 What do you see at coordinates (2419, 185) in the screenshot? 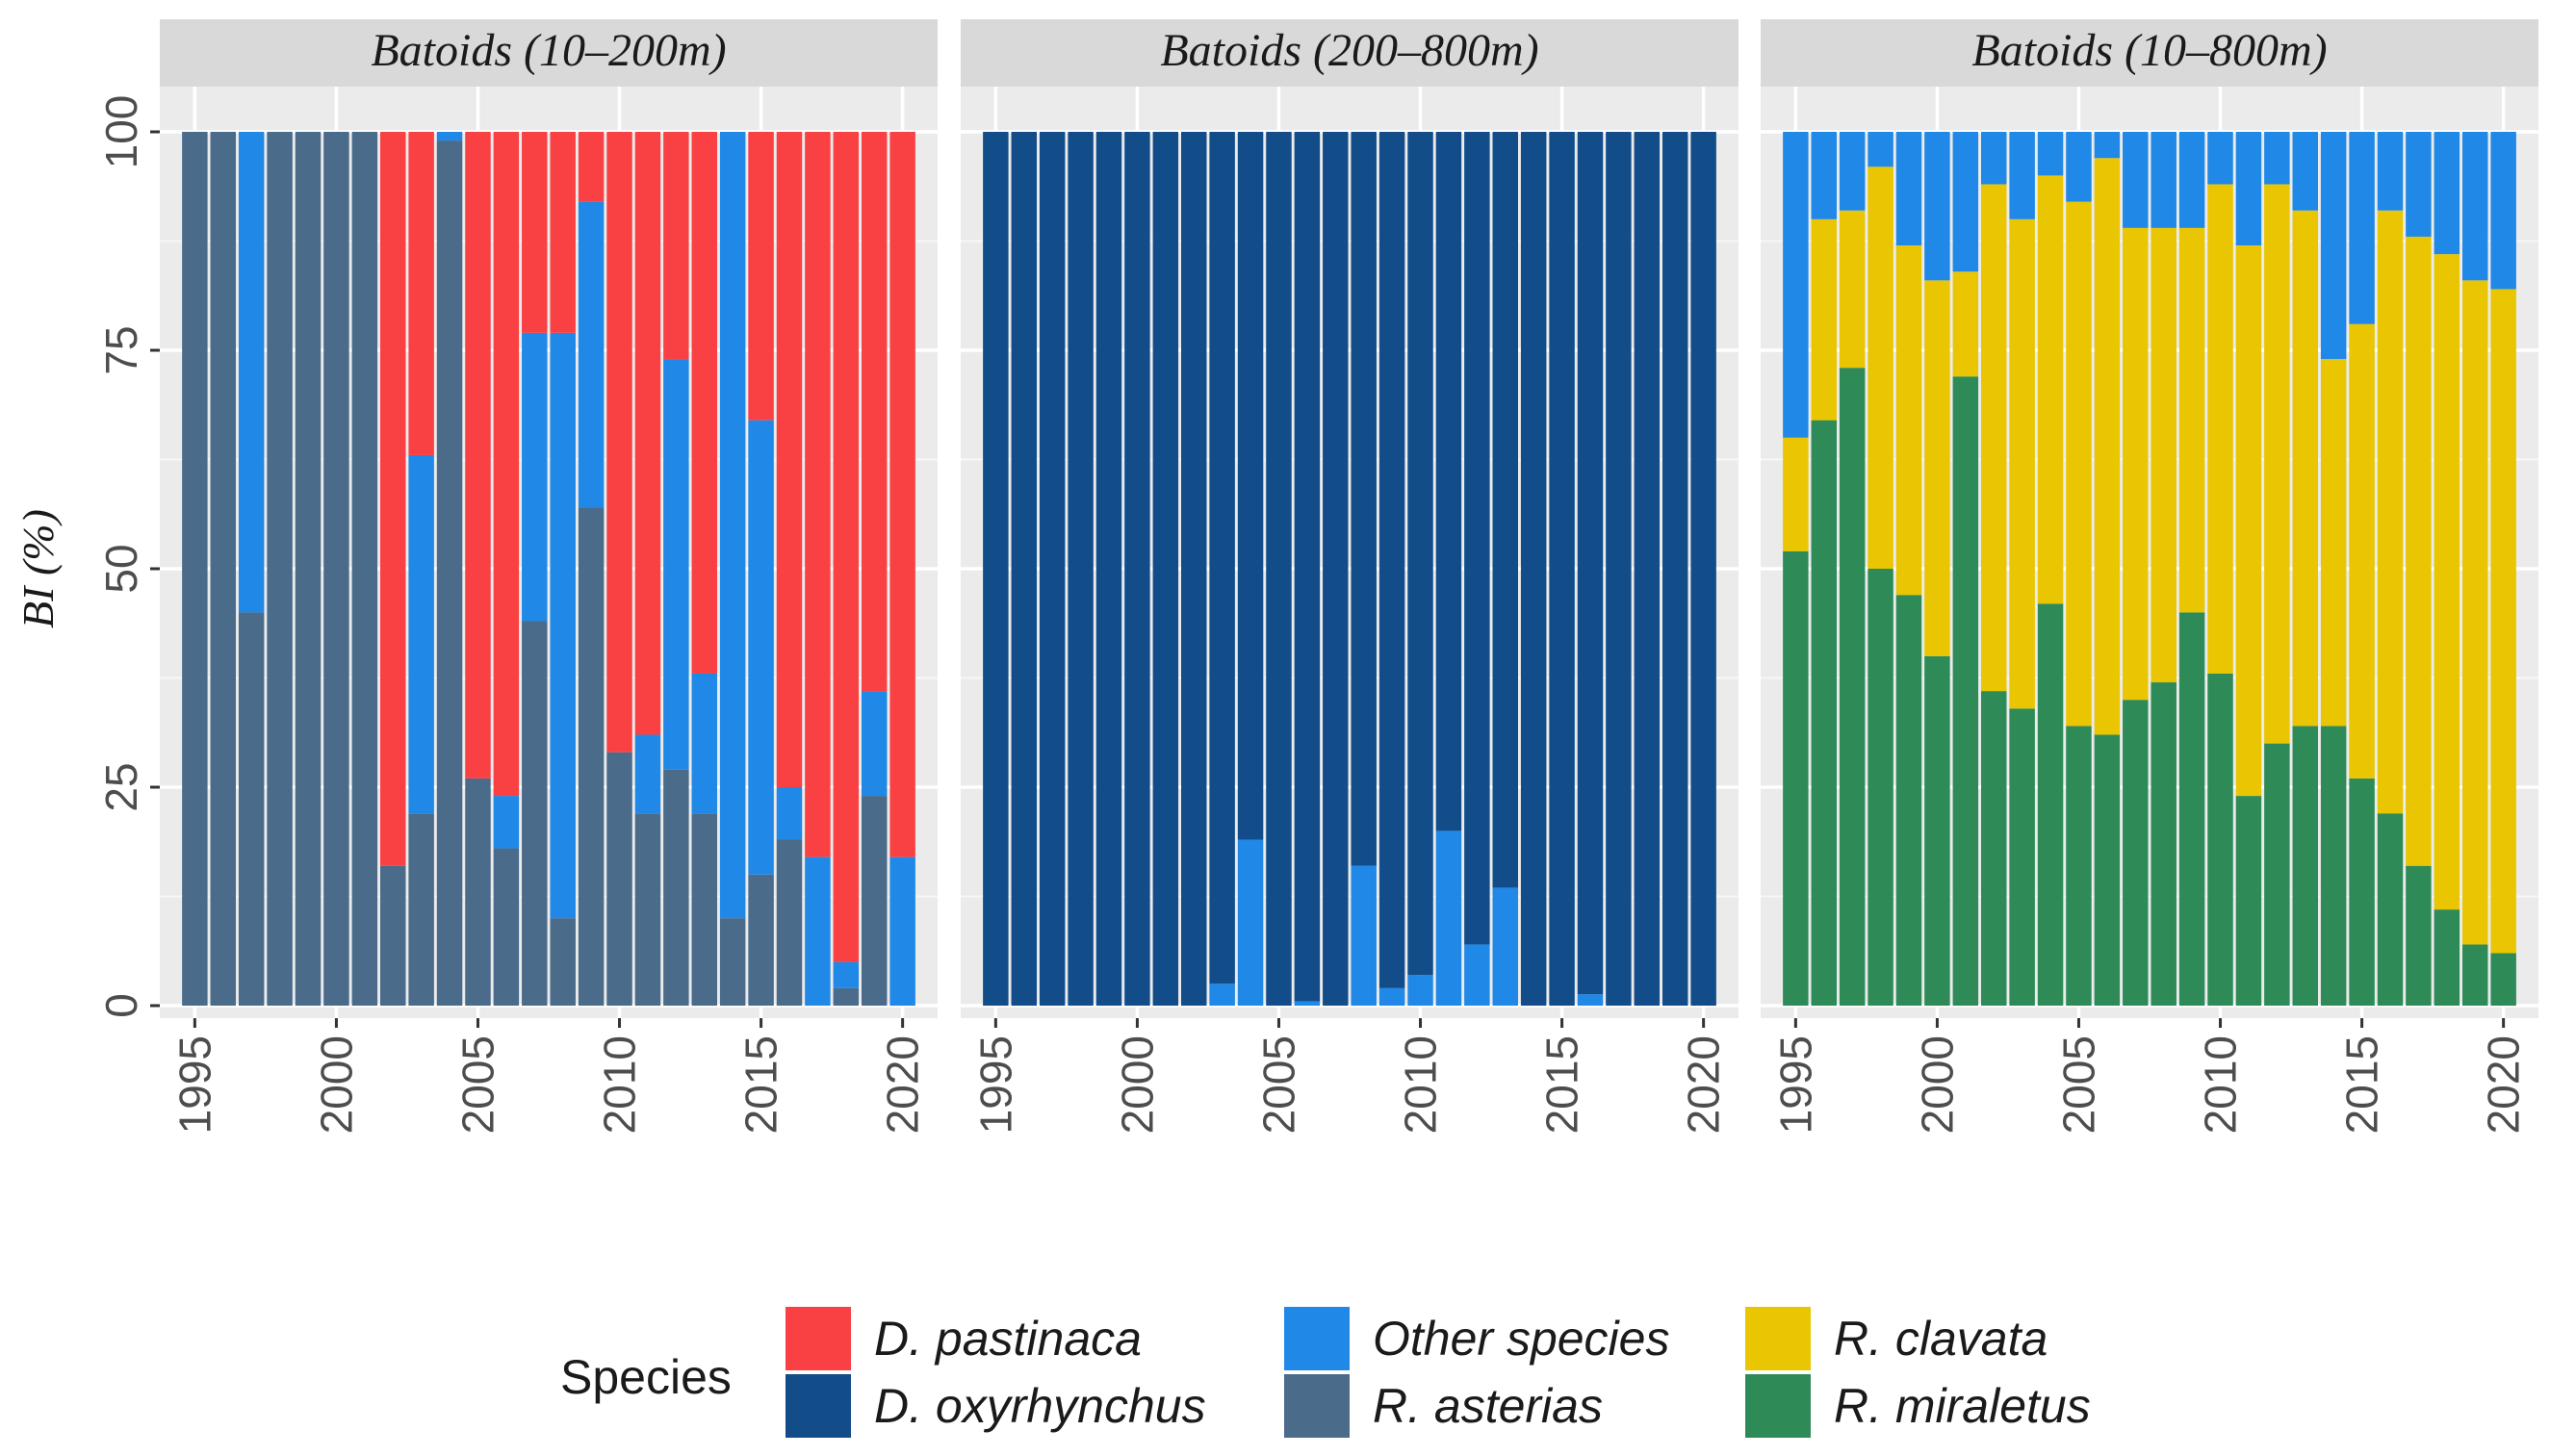
I see `bar-other-species-2017` at bounding box center [2419, 185].